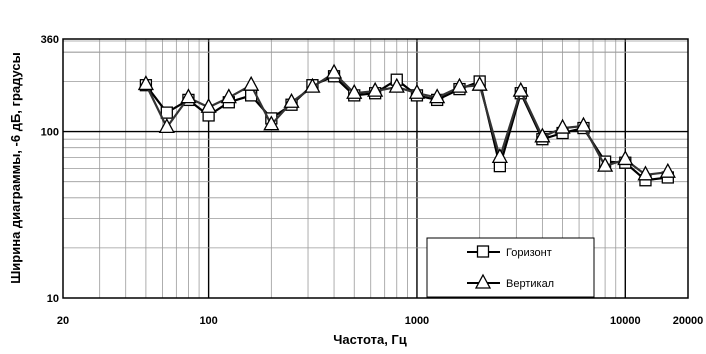 This screenshot has height=354, width=706. I want to click on y-axis-title: Ширина диаграммы, -6 дБ, градусы, so click(15, 168).